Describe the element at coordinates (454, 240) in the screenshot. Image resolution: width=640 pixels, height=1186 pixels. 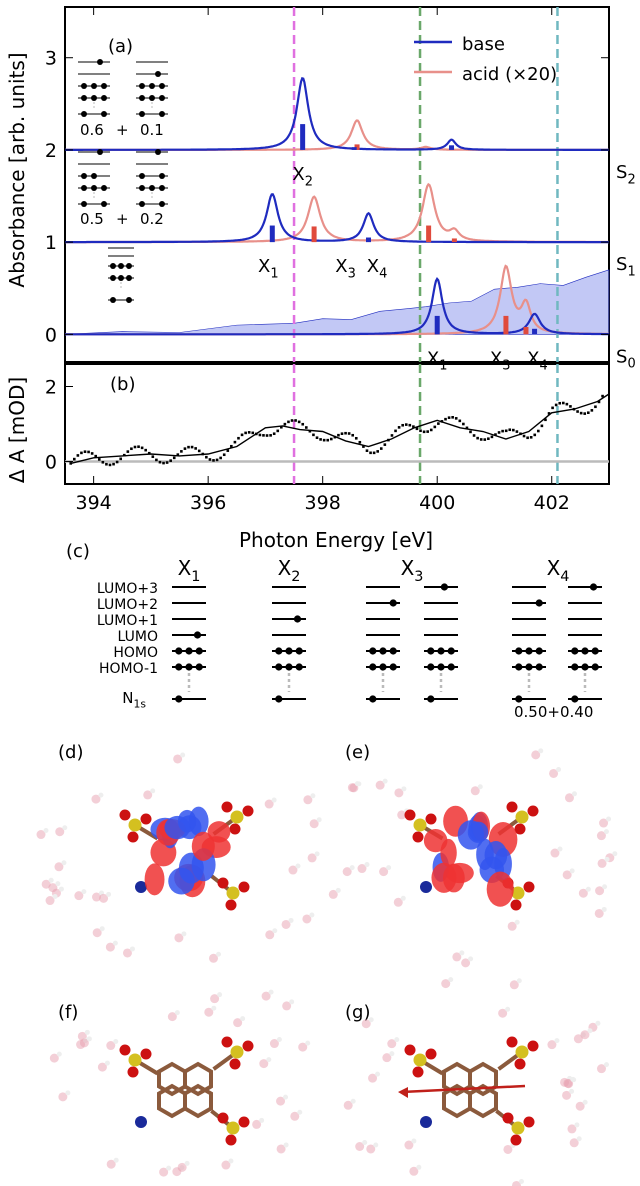
I see `acid-transition-stick` at that location.